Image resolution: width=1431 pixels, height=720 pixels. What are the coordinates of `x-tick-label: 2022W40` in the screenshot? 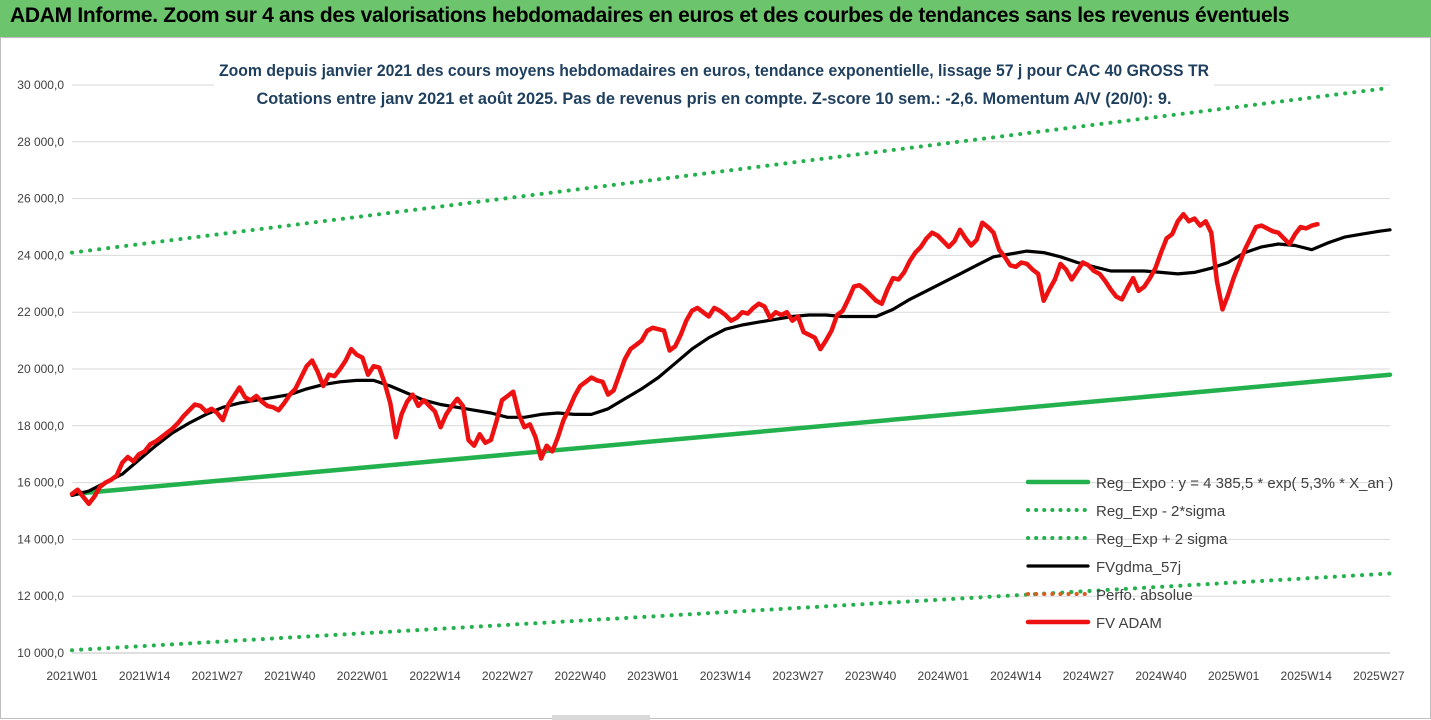 It's located at (581, 676).